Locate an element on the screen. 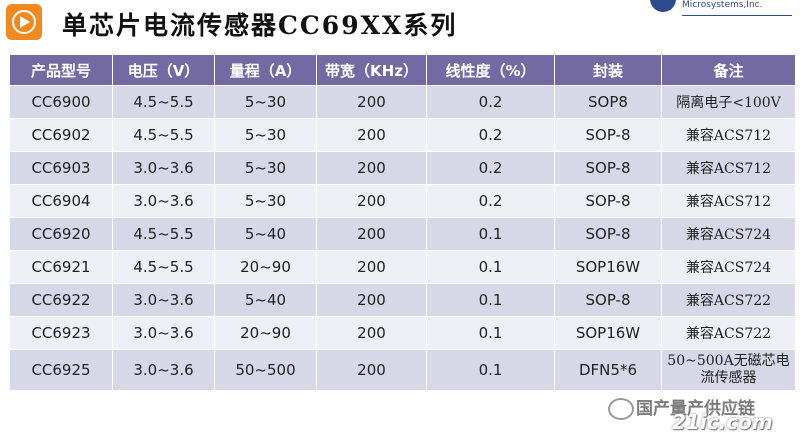 The height and width of the screenshot is (436, 810). cell-model: CC6922 is located at coordinates (61, 300).